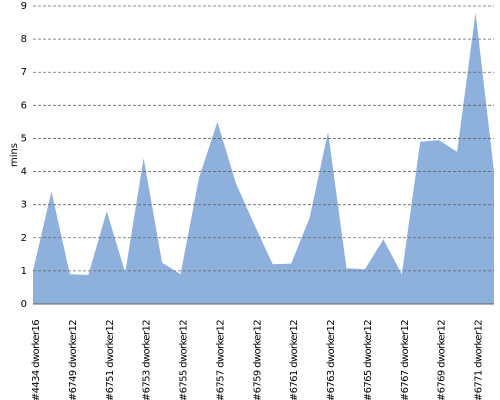  I want to click on y-tick-label: 4, so click(24, 172).